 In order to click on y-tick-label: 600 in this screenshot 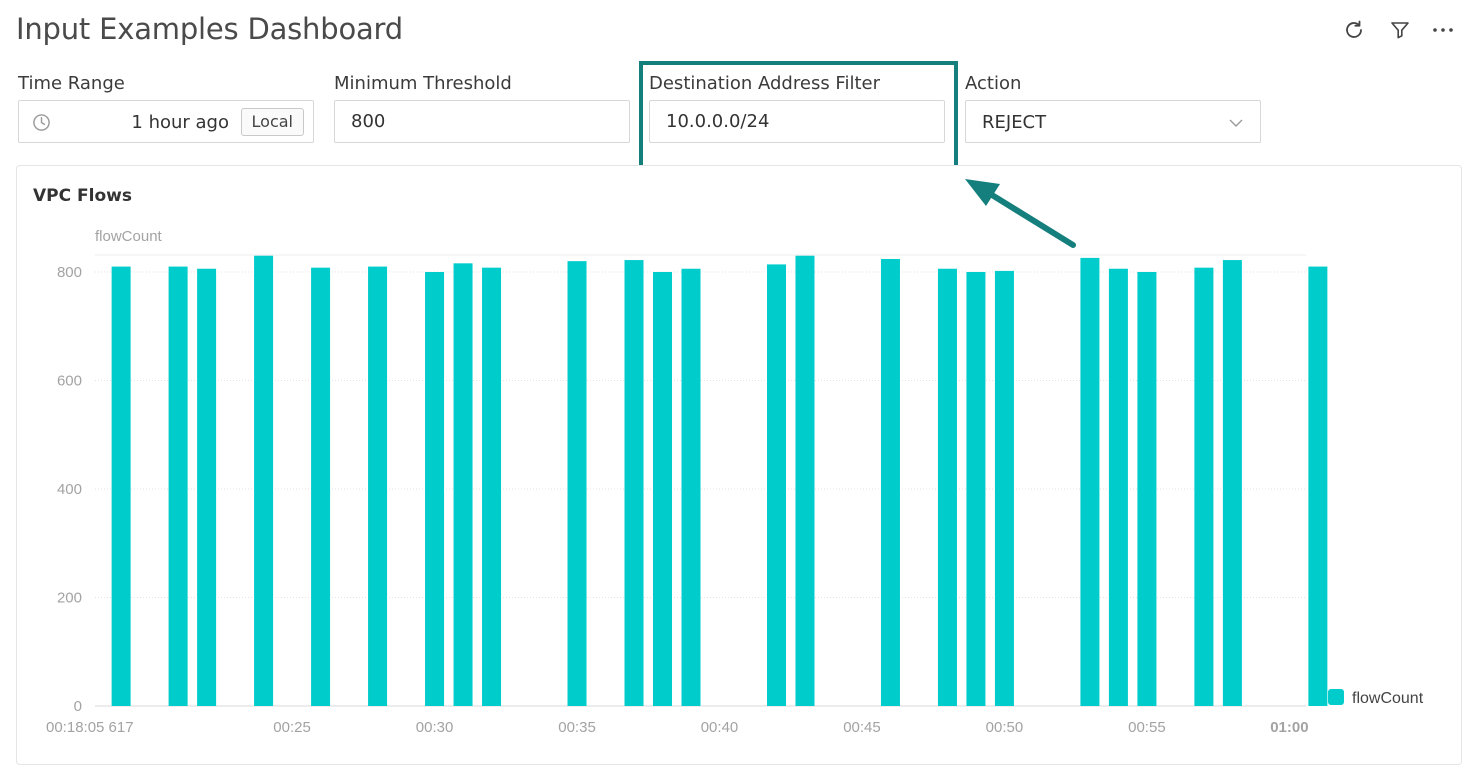, I will do `click(69, 381)`.